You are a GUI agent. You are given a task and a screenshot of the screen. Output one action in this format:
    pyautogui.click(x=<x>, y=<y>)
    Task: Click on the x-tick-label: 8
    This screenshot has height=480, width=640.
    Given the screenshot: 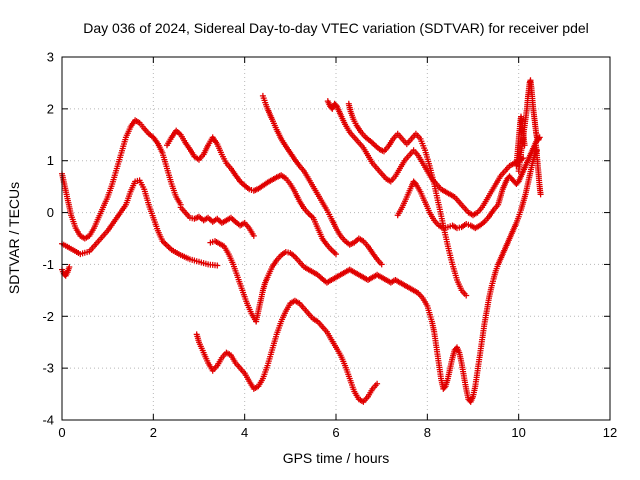 What is the action you would take?
    pyautogui.click(x=427, y=432)
    